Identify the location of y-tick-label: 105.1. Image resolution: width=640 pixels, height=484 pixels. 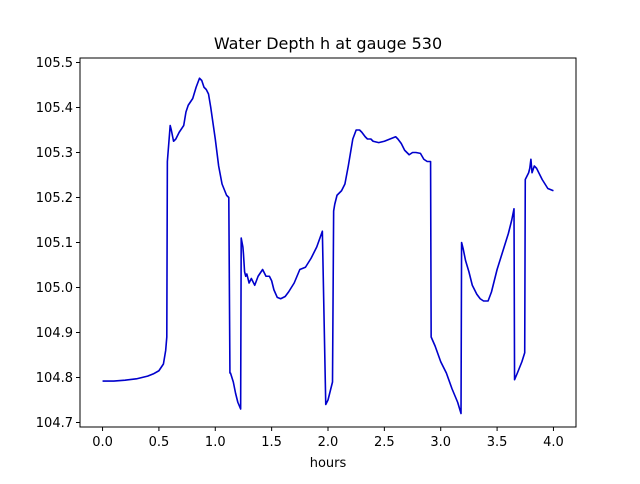
(54, 243).